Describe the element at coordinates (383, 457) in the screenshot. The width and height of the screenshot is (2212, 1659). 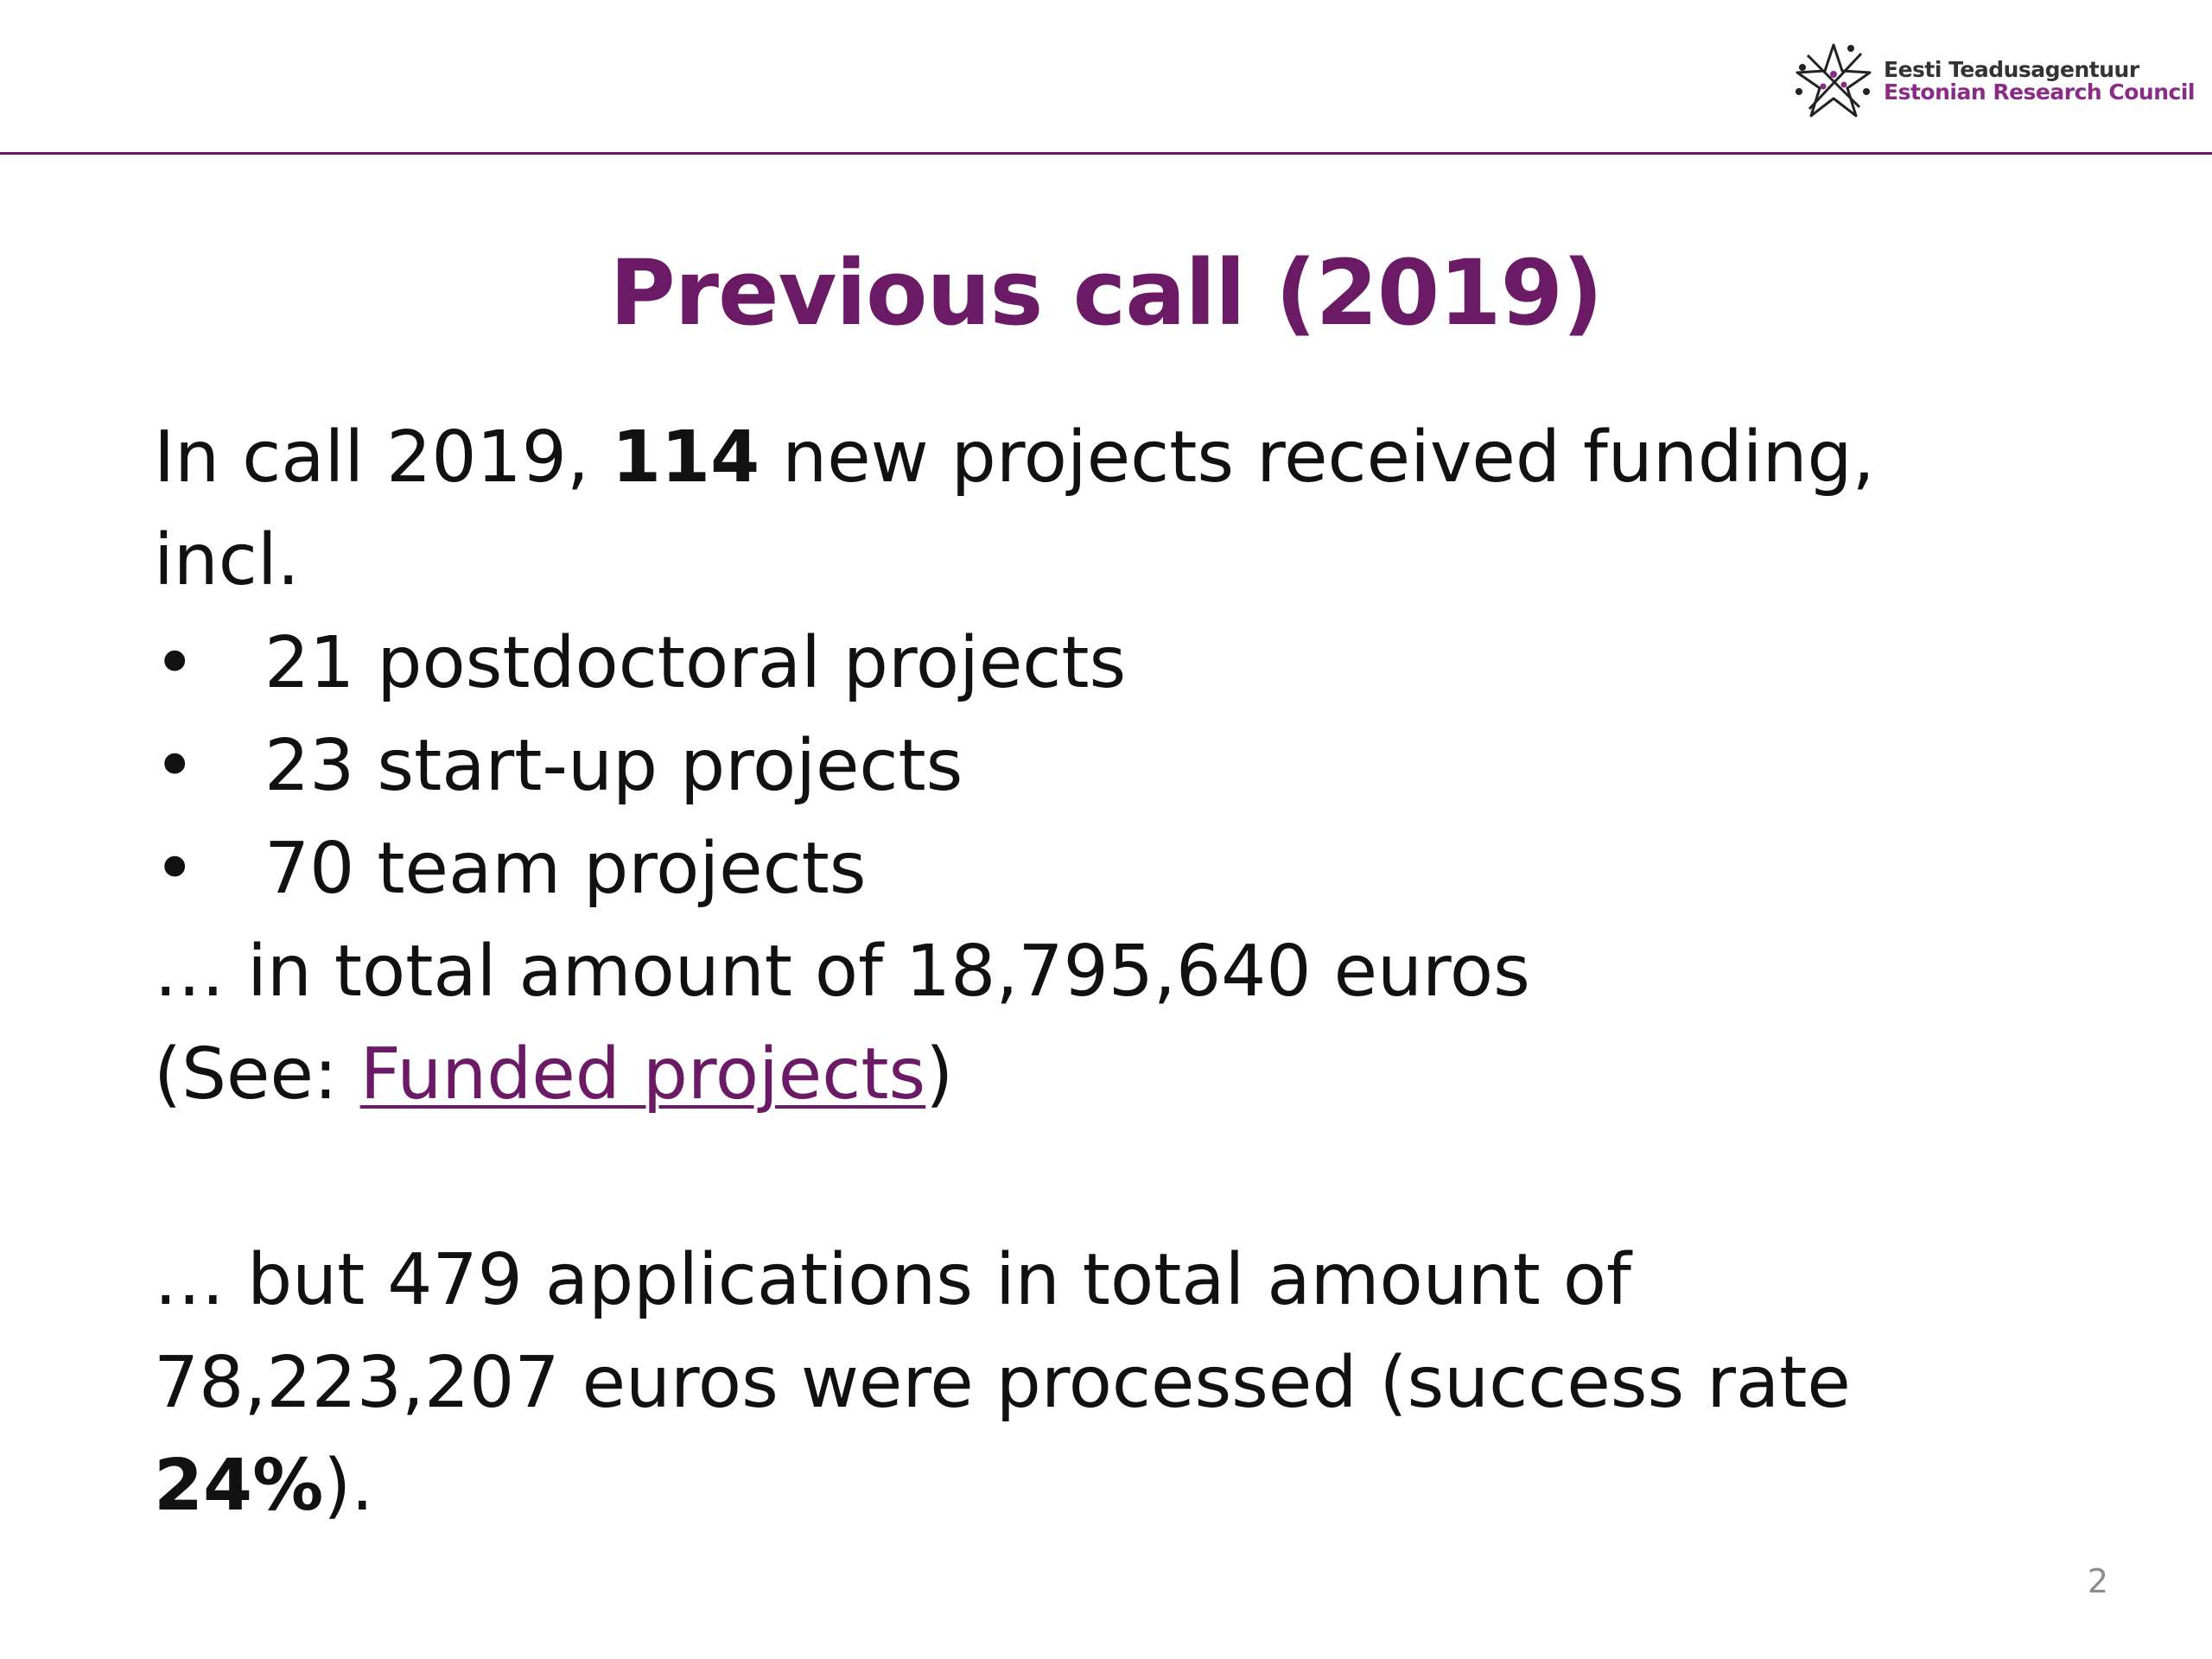
I see `intro-prefix: In call 2019,` at that location.